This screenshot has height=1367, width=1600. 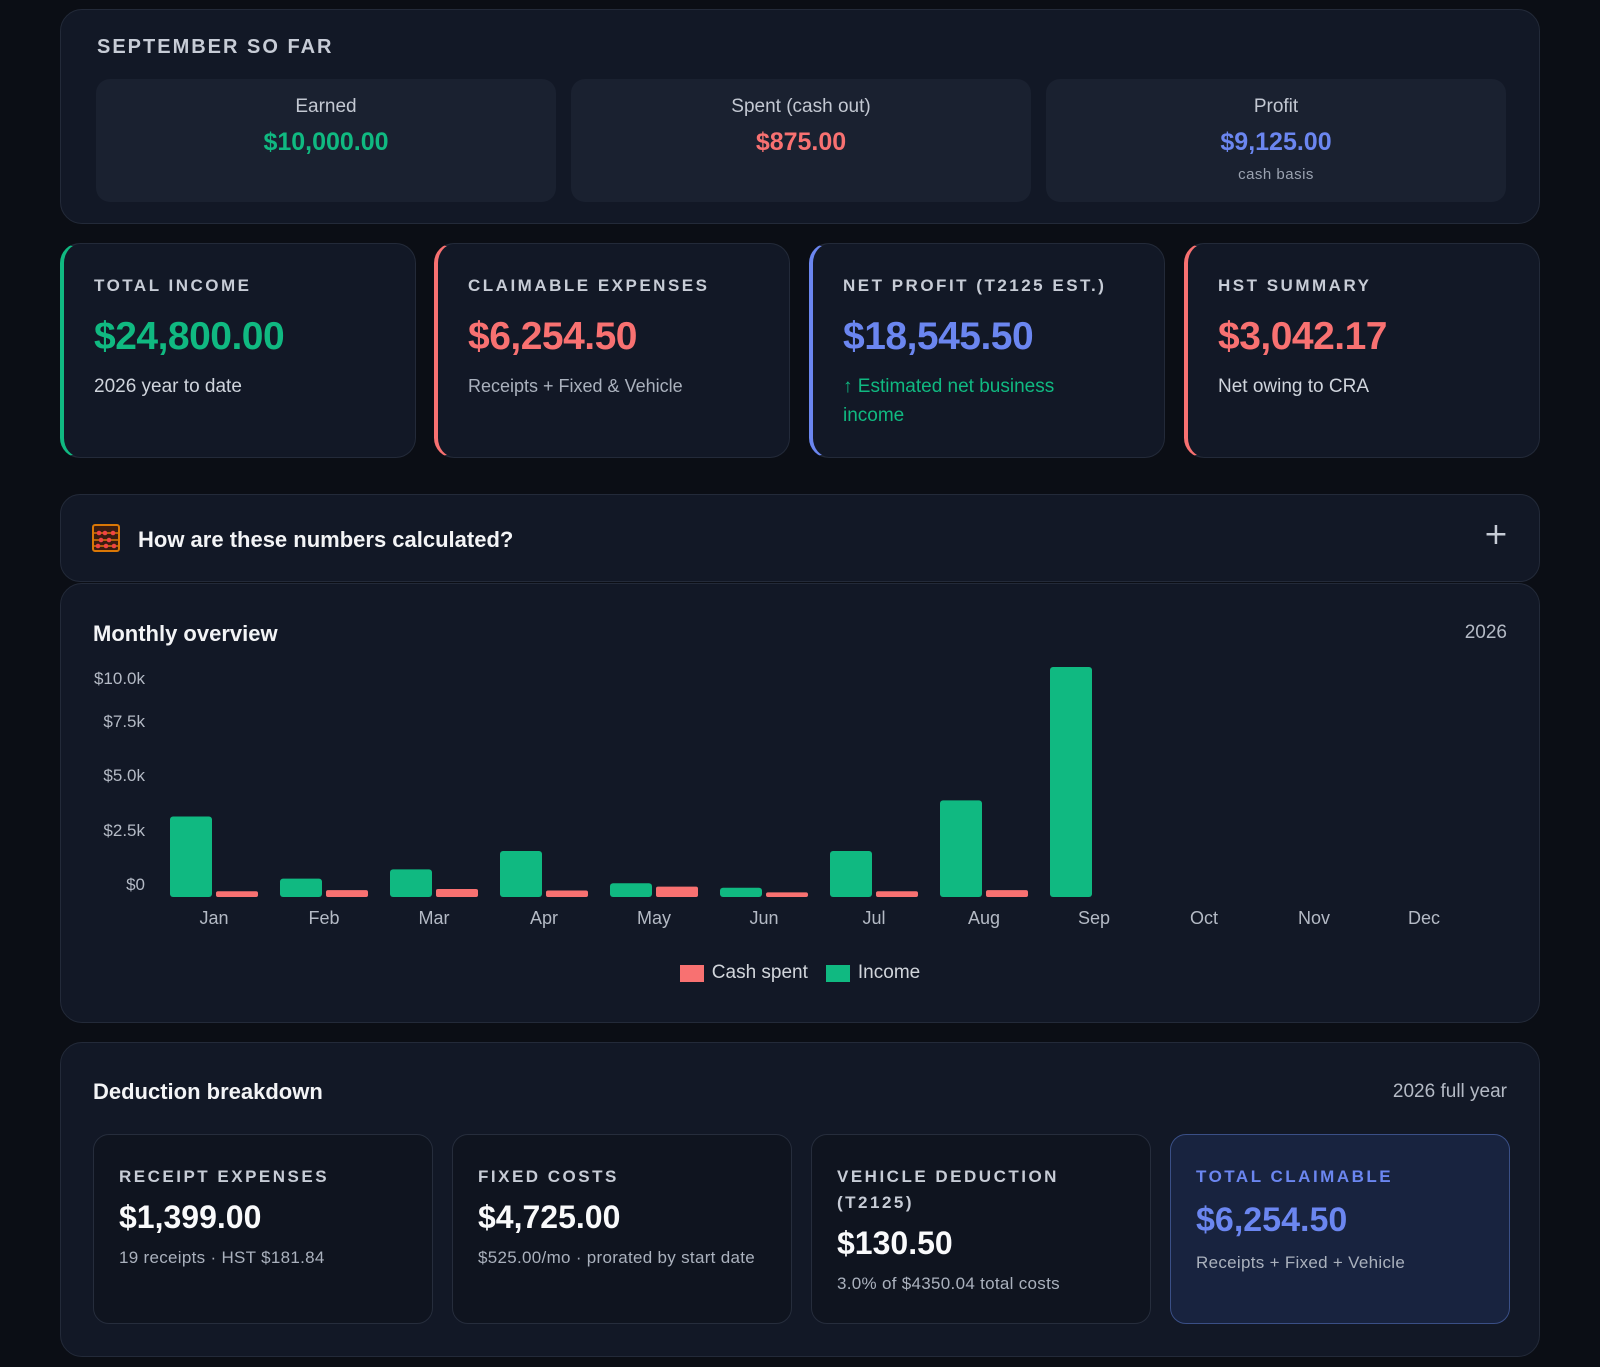 I want to click on profit-box: Profit $9,125.00 cash basis, so click(x=1276, y=140).